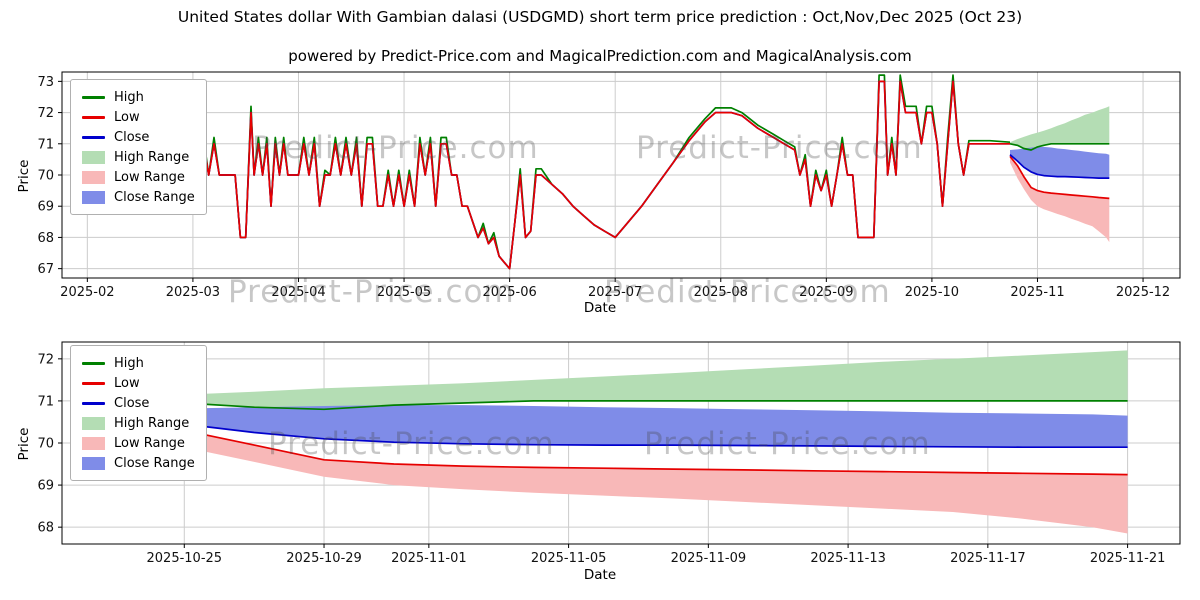  What do you see at coordinates (324, 558) in the screenshot?
I see `x-tick-label: 2025-10-29` at bounding box center [324, 558].